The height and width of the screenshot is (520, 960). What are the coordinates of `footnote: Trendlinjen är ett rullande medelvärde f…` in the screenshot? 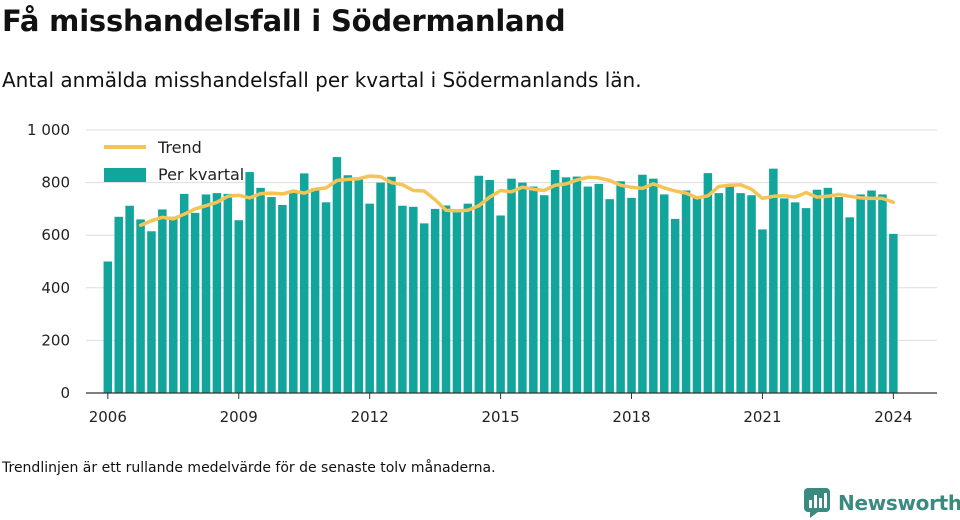 It's located at (249, 468).